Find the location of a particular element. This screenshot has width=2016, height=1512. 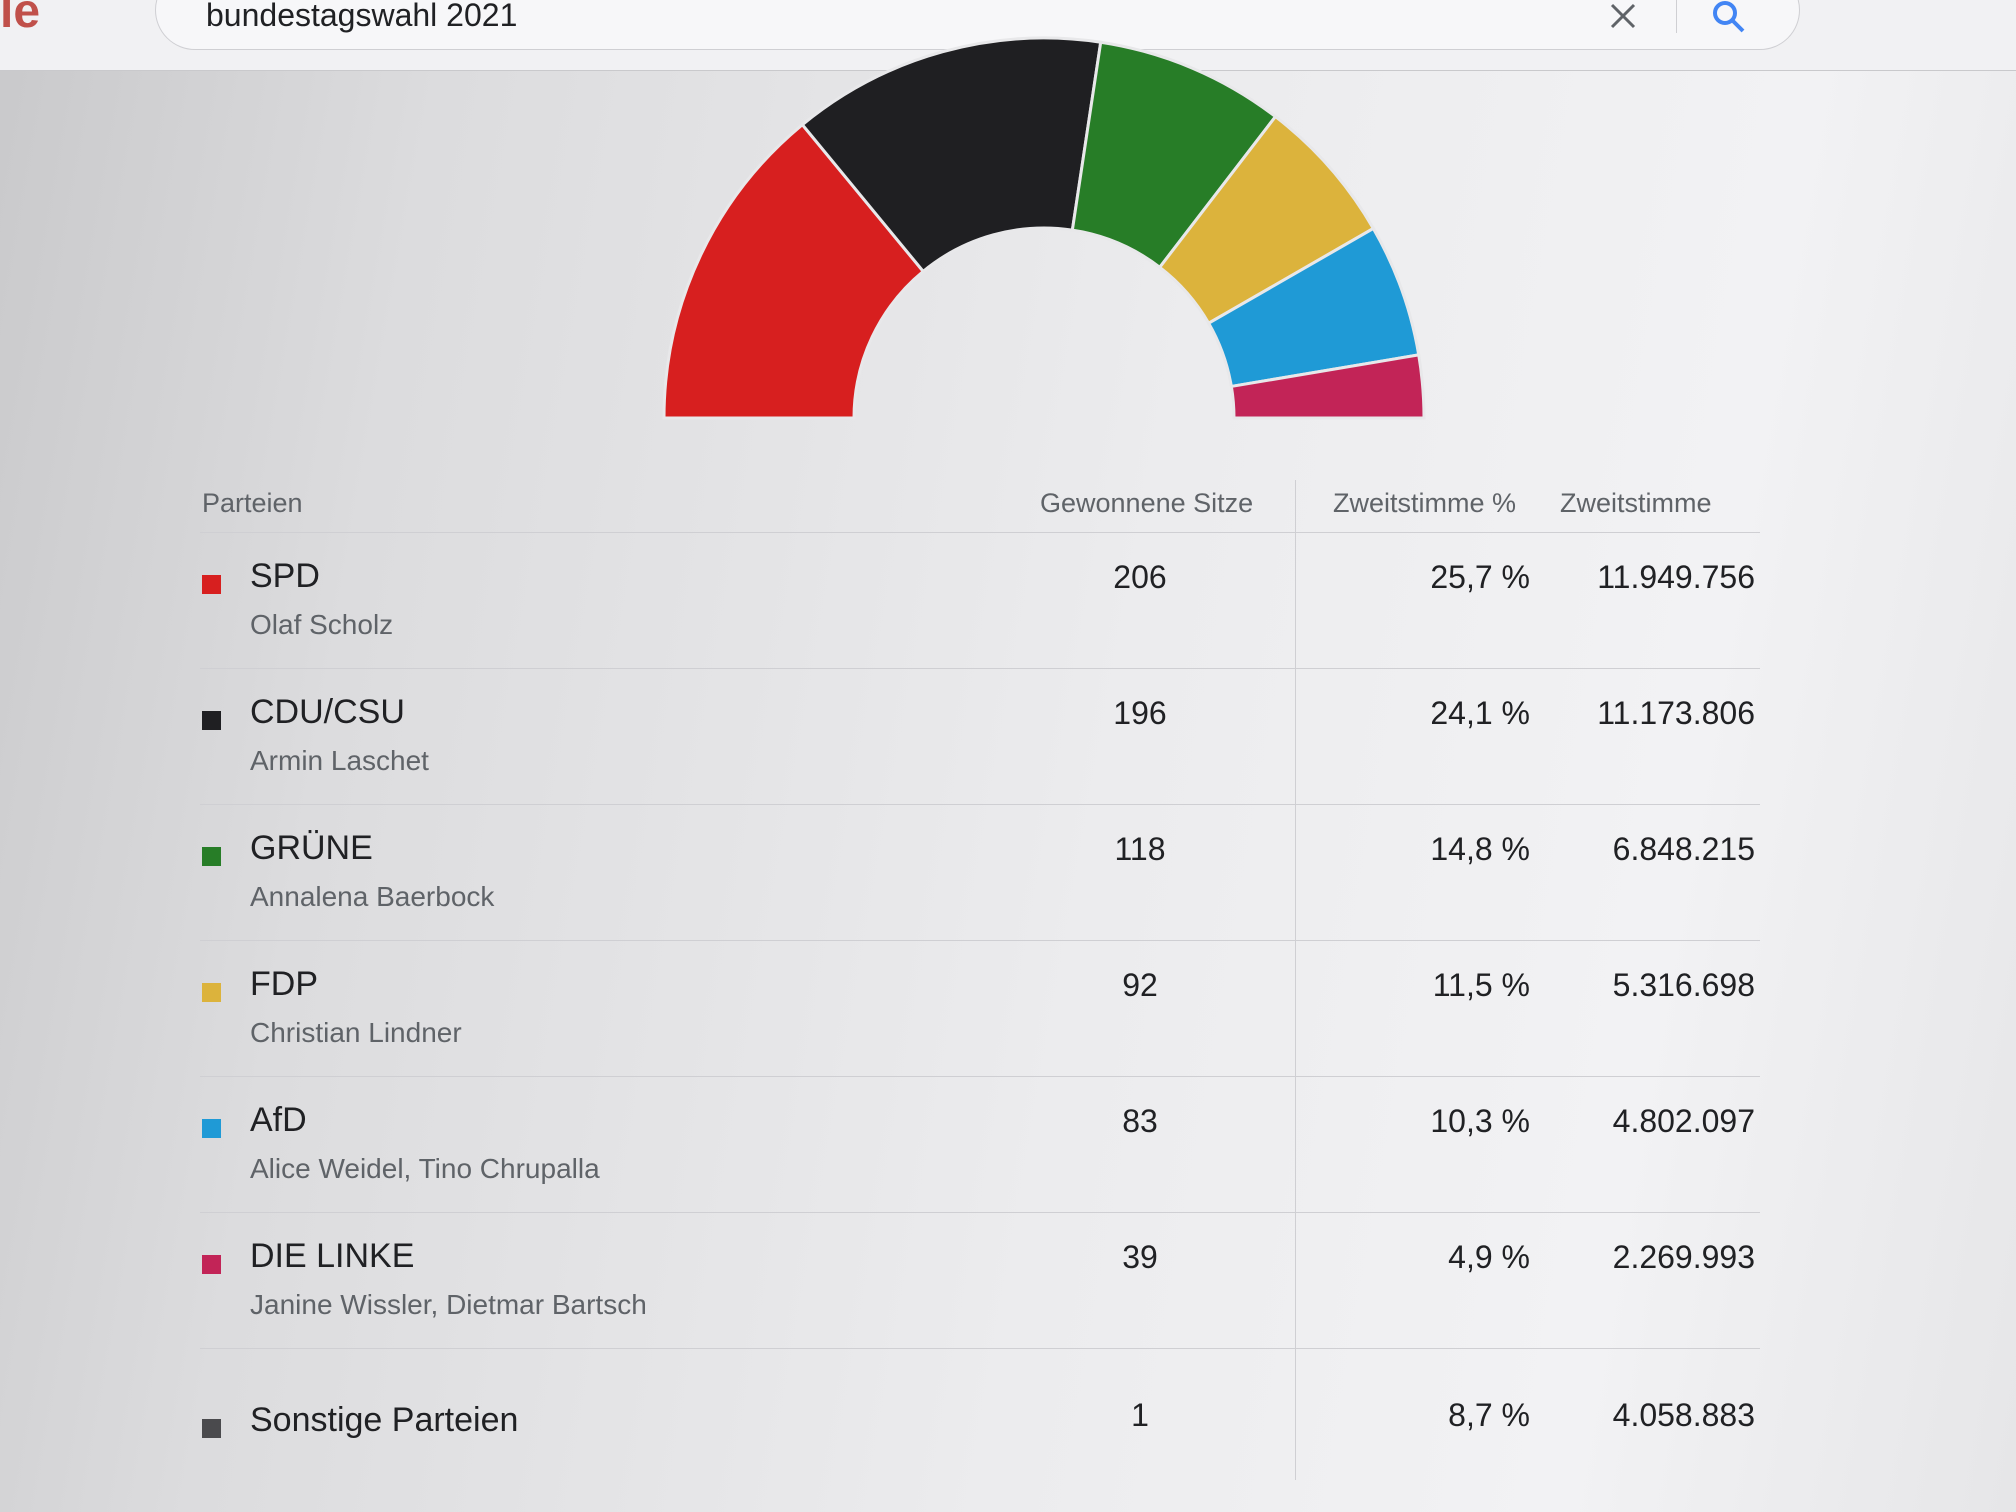

search-input: bundestagswahl 2021 is located at coordinates (362, 16).